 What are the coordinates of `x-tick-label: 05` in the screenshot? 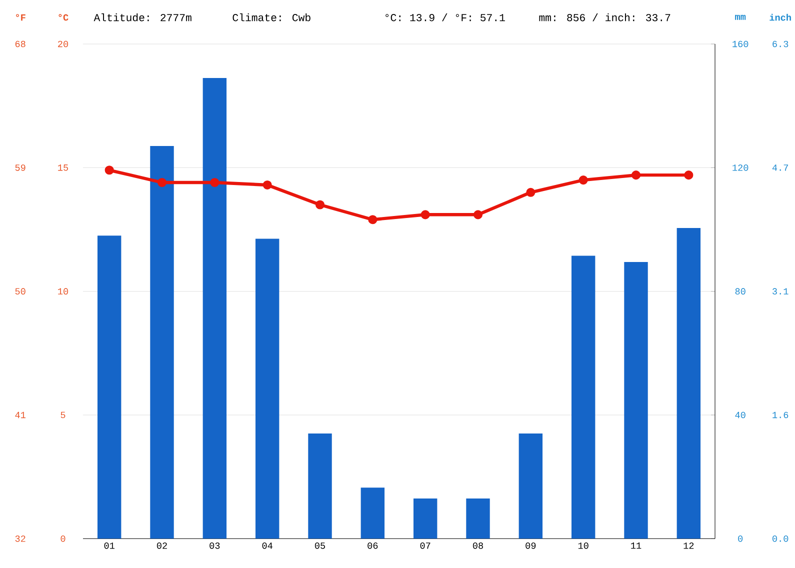 It's located at (319, 545).